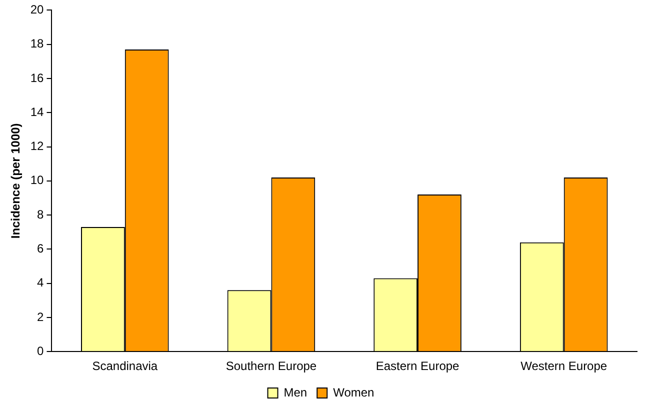  I want to click on x-tick-label: Eastern Europe, so click(418, 366).